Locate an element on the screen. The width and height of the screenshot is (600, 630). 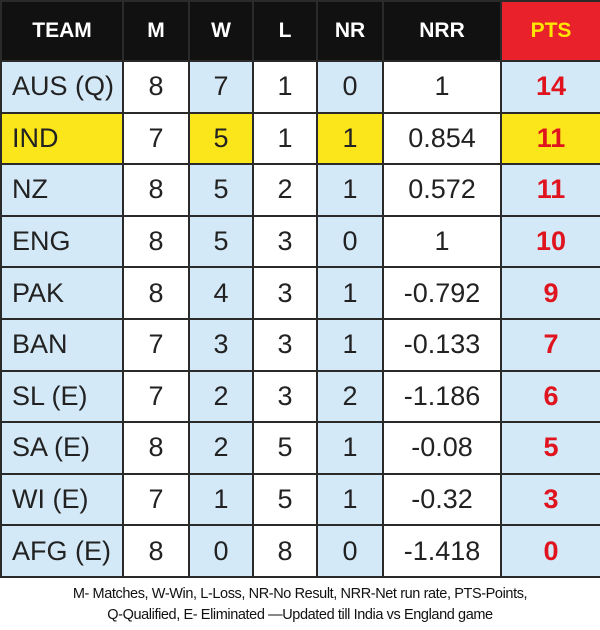
table-row: BAN 7 3 3 1 -0.133 7 is located at coordinates (300, 344).